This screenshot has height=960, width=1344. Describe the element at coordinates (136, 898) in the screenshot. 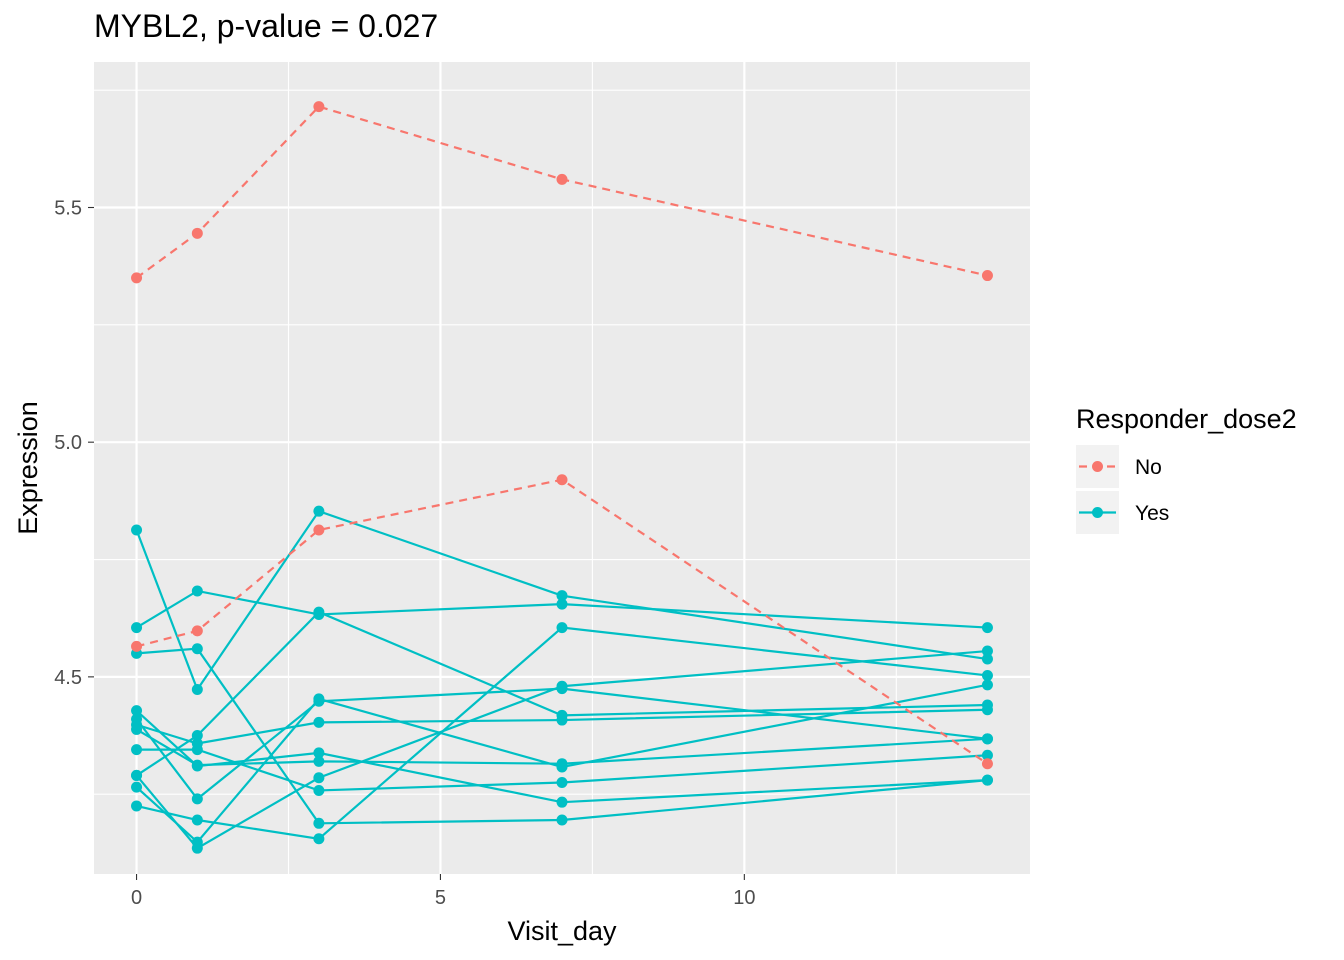

I see `x-tick-label: 0` at that location.